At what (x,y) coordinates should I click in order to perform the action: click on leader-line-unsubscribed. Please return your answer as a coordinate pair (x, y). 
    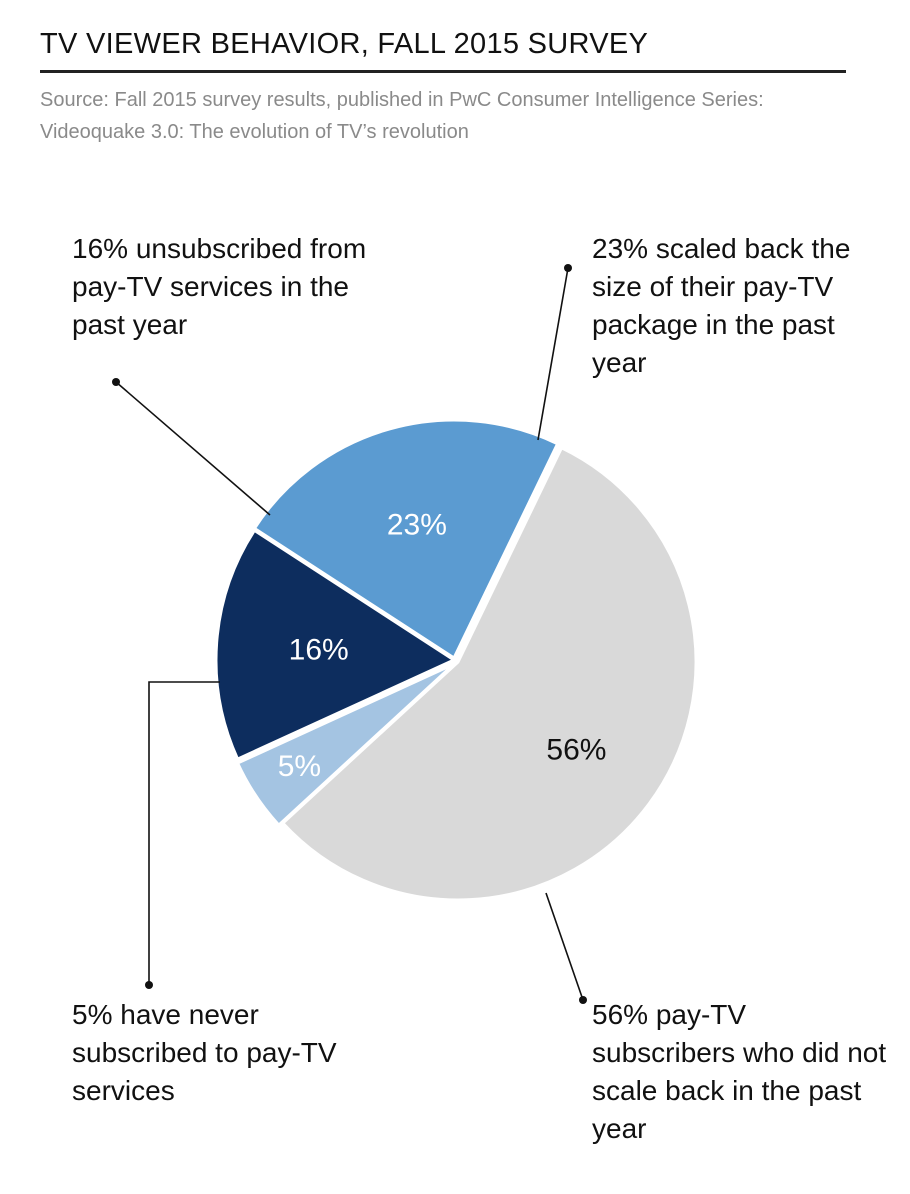
    Looking at the image, I should click on (191, 447).